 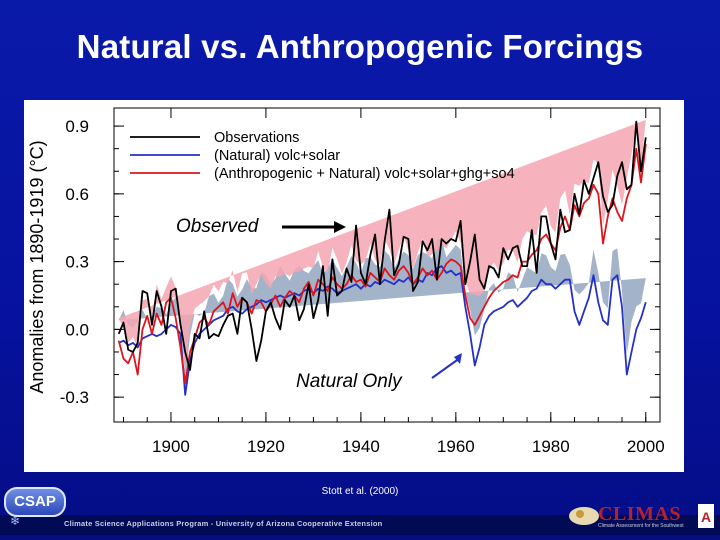 What do you see at coordinates (584, 516) in the screenshot?
I see `sun-icon` at bounding box center [584, 516].